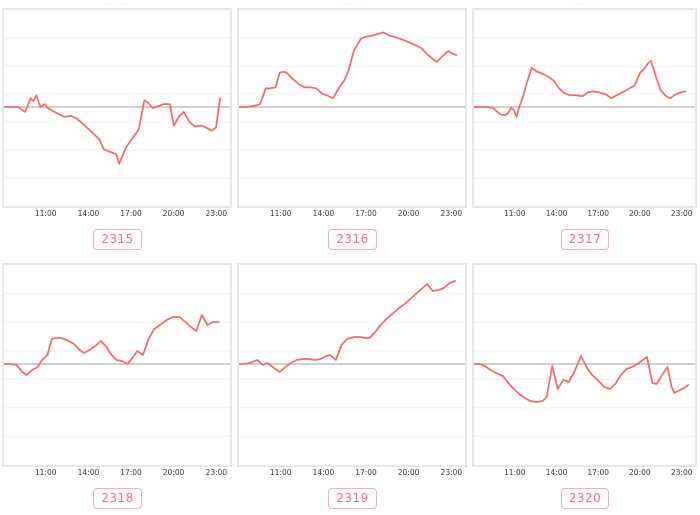 Image resolution: width=700 pixels, height=515 pixels. I want to click on series-id-badge: 2319, so click(352, 498).